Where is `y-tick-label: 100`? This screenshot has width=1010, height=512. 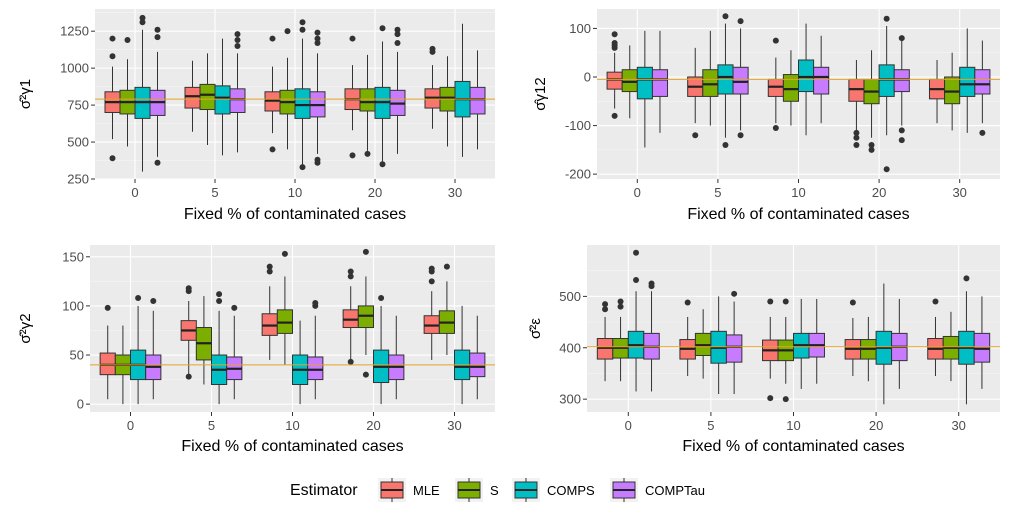 y-tick-label: 100 is located at coordinates (73, 305).